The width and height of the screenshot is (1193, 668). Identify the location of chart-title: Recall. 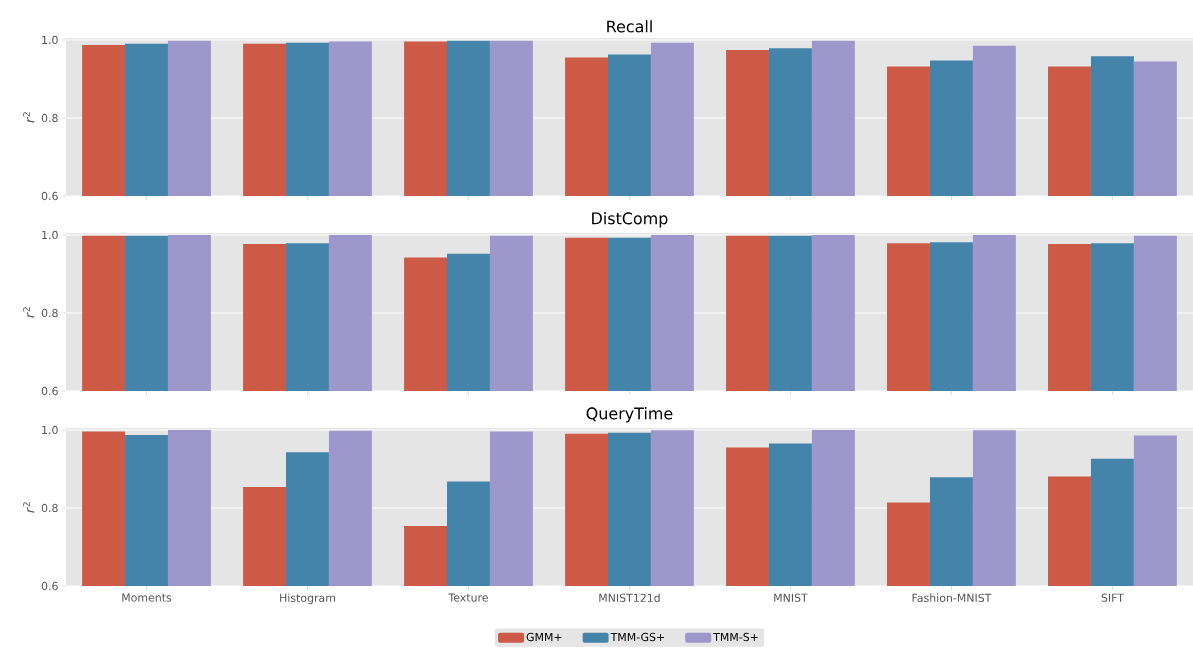
(629, 26).